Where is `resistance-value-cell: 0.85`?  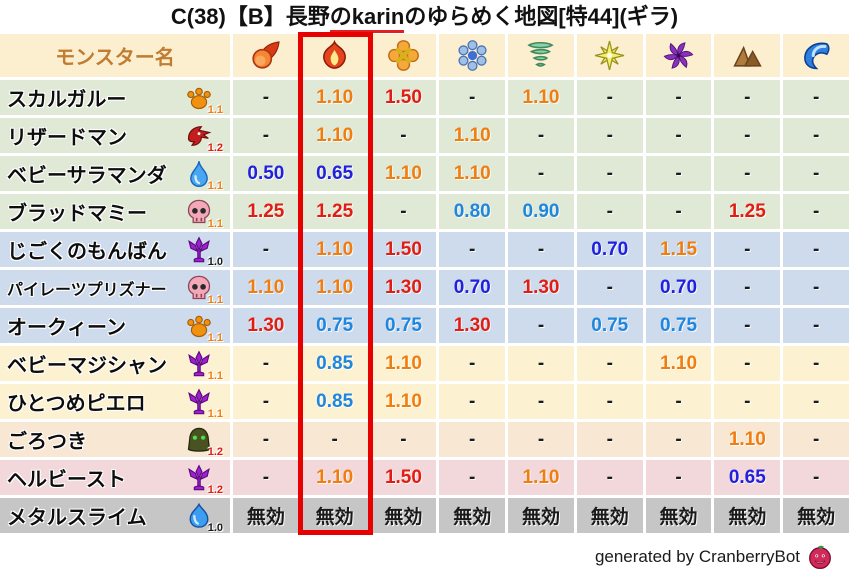 resistance-value-cell: 0.85 is located at coordinates (334, 401).